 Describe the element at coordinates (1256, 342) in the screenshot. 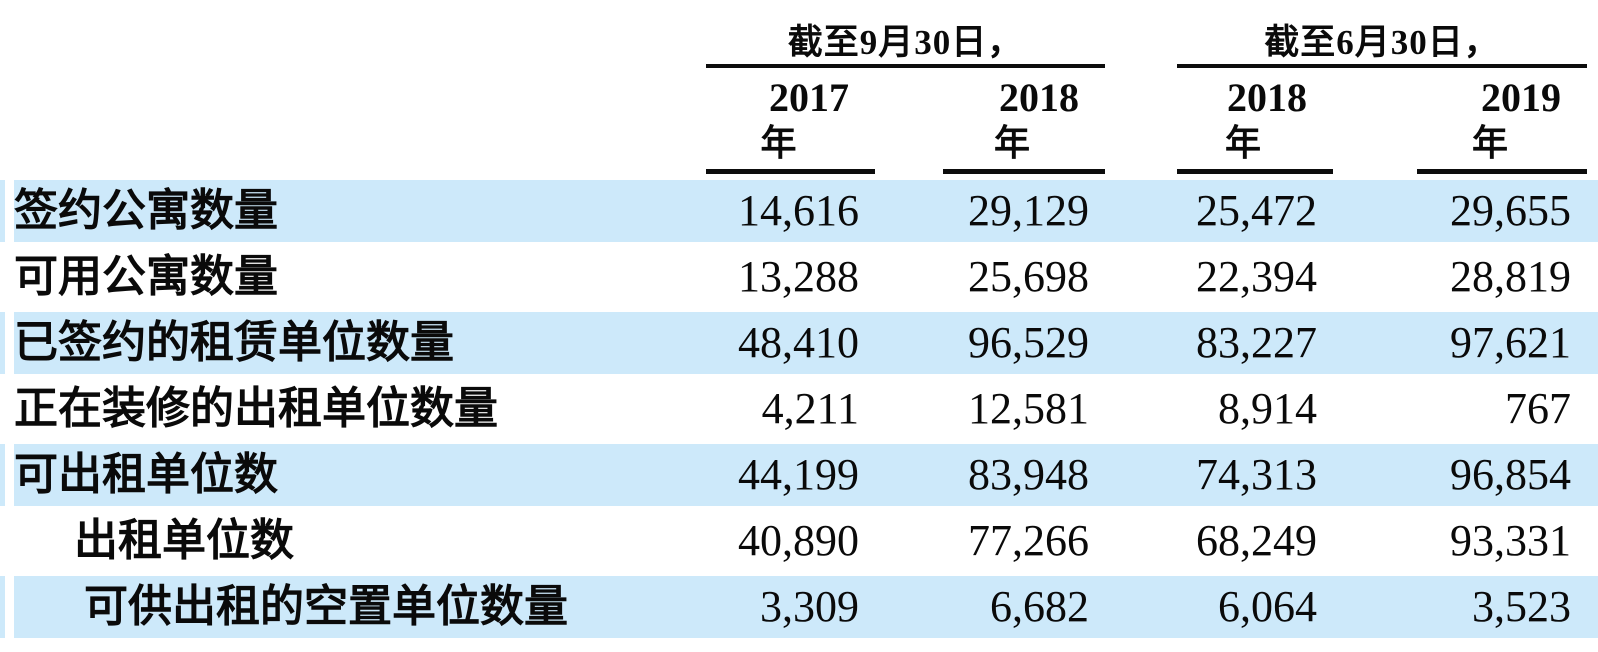

I see `value-cell: 83,227` at that location.